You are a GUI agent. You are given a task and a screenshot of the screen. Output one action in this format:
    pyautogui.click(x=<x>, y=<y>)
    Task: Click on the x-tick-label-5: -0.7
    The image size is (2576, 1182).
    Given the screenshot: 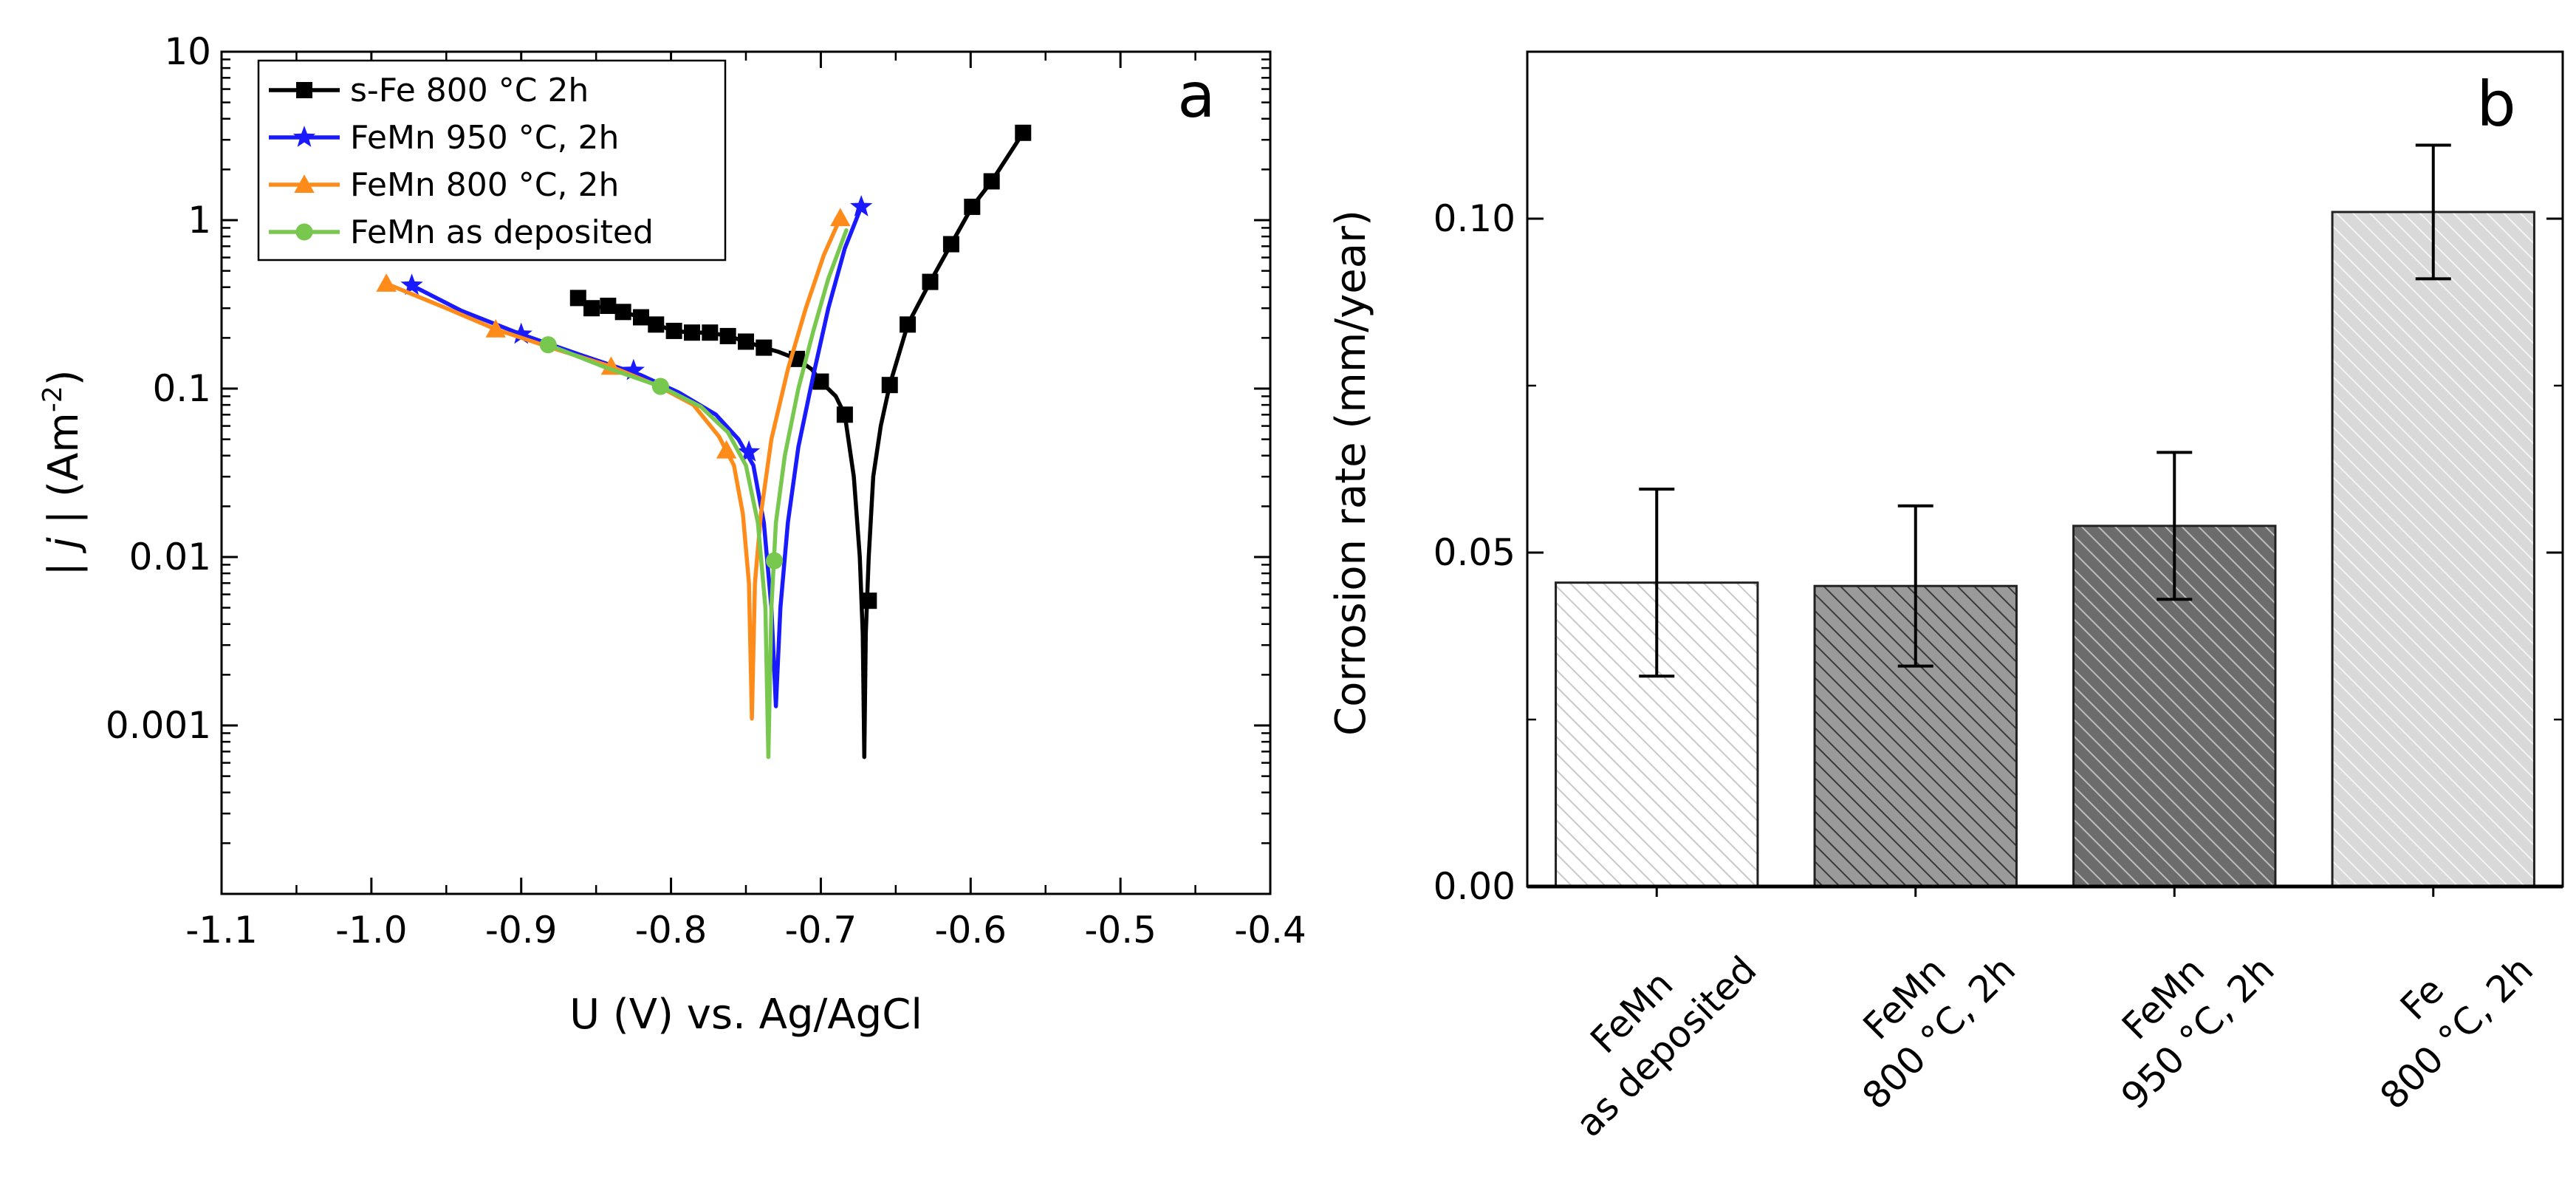 What is the action you would take?
    pyautogui.click(x=821, y=930)
    